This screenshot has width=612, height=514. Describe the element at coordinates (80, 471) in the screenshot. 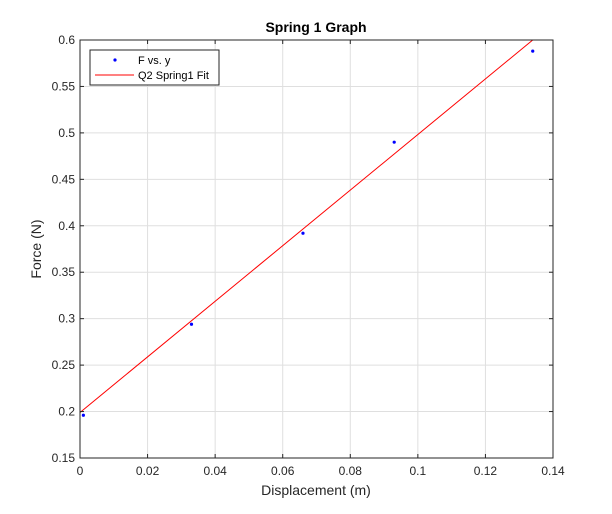

I see `x-tick-label: 0` at that location.